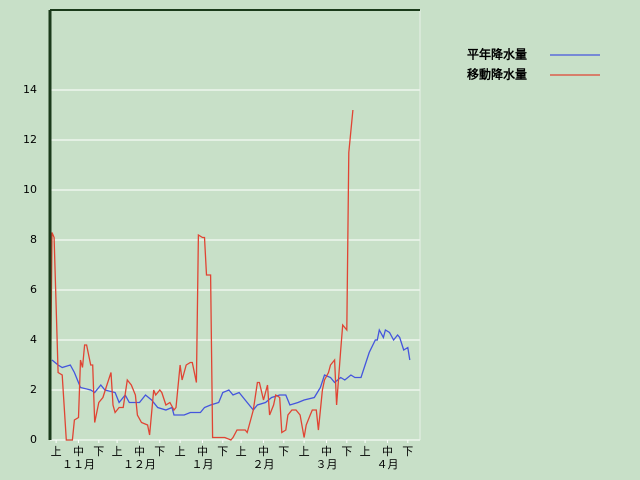 The image size is (640, 480). What do you see at coordinates (33, 239) in the screenshot?
I see `y-tick-label: 8` at bounding box center [33, 239].